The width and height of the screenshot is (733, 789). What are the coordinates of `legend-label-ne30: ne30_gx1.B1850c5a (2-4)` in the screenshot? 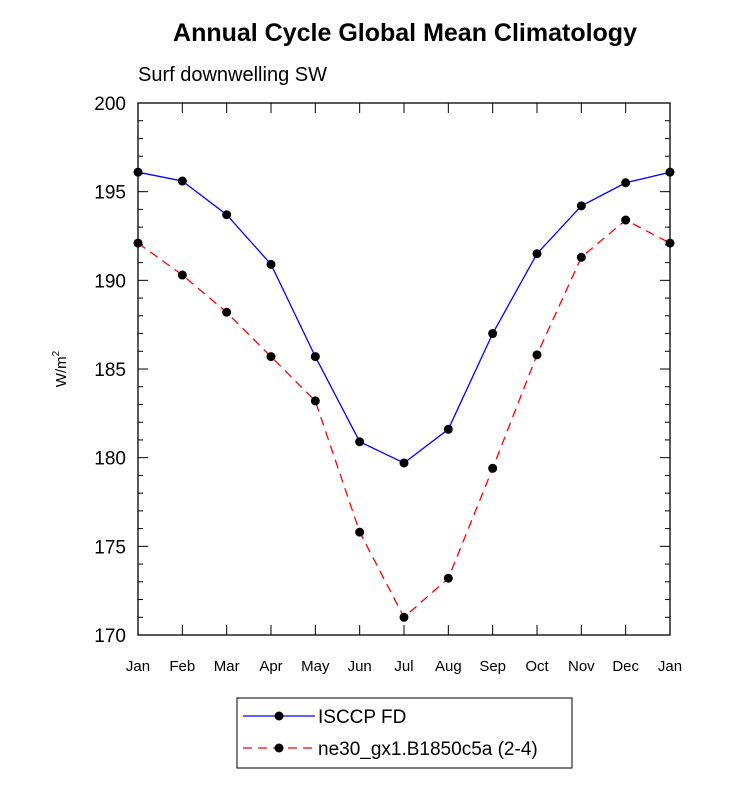 It's located at (428, 749).